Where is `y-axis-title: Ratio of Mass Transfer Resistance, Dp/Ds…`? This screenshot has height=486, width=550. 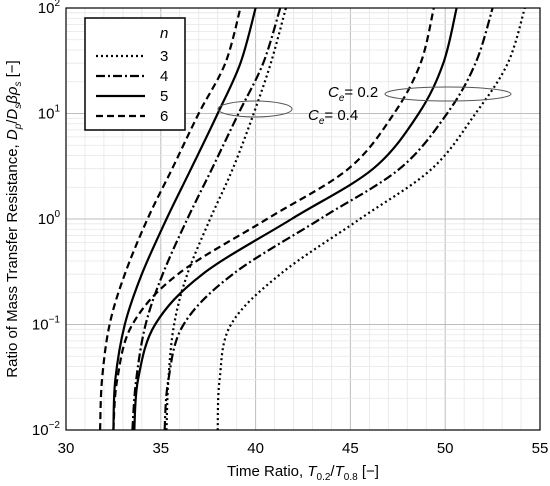
y-axis-title: Ratio of Mass Transfer Resistance, Dp/Ds… is located at coordinates (14, 218).